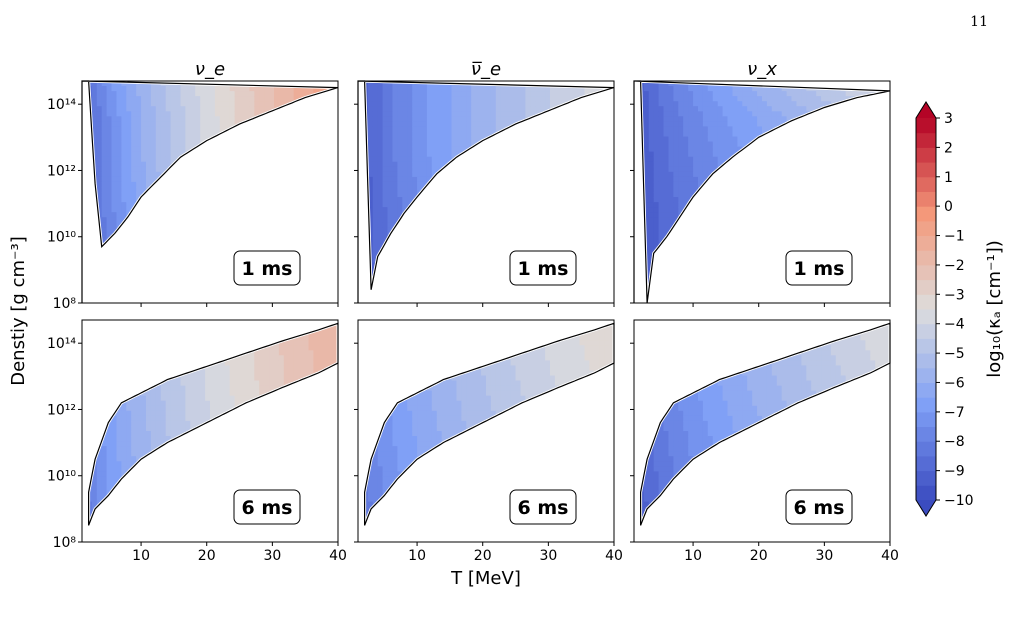 The height and width of the screenshot is (626, 1020). What do you see at coordinates (954, 472) in the screenshot?
I see `colorbar-tick-label: −9` at bounding box center [954, 472].